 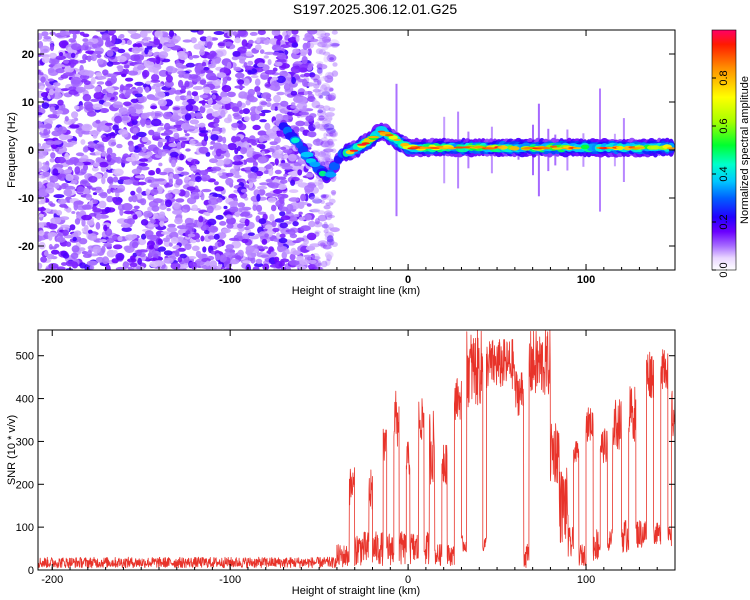 I want to click on x-tick-label: -100, so click(x=230, y=580).